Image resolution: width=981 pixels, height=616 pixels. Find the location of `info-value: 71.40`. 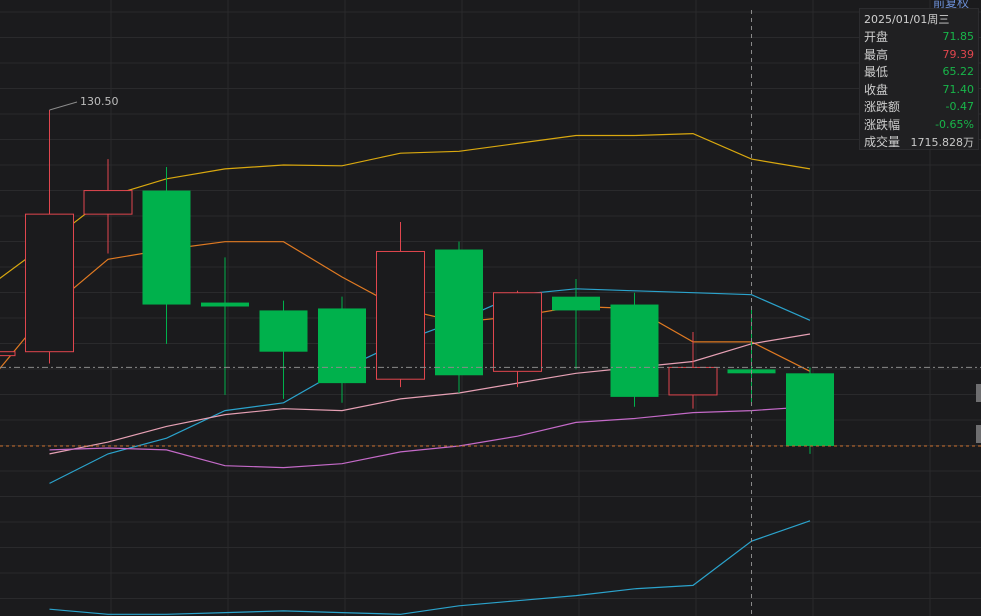

info-value: 71.40 is located at coordinates (958, 89).